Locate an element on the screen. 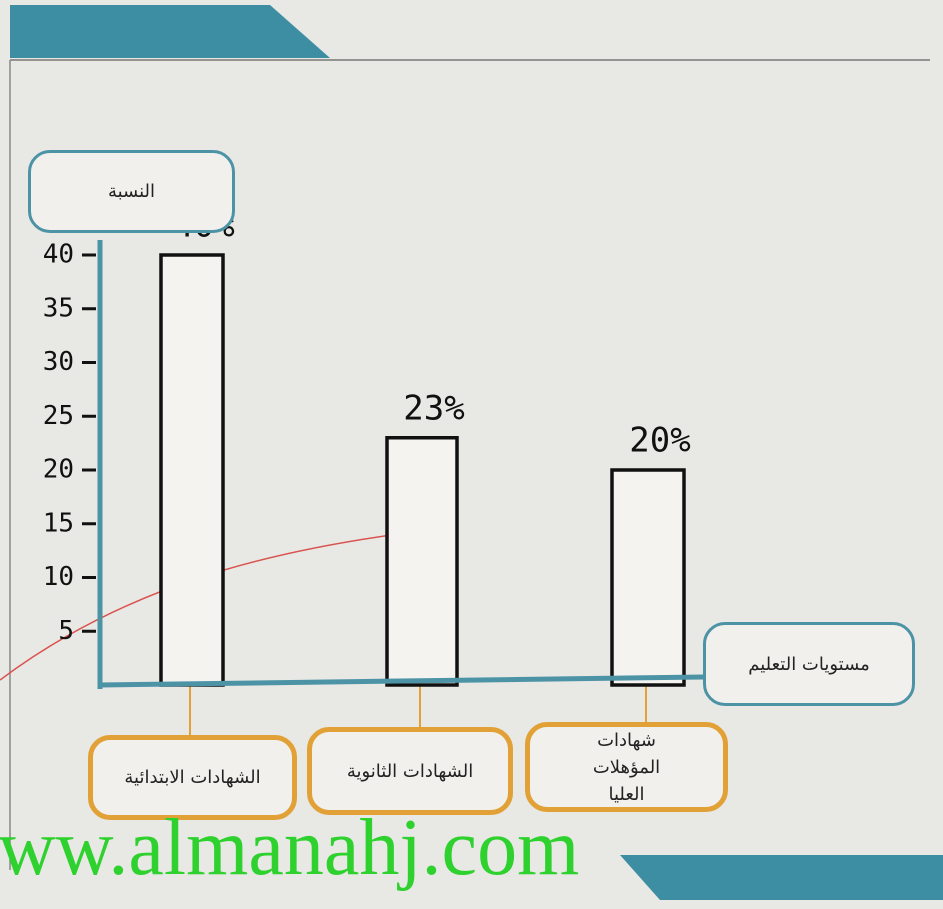 The image size is (943, 909). category-label: شهادات المؤهلات العليا is located at coordinates (626, 767).